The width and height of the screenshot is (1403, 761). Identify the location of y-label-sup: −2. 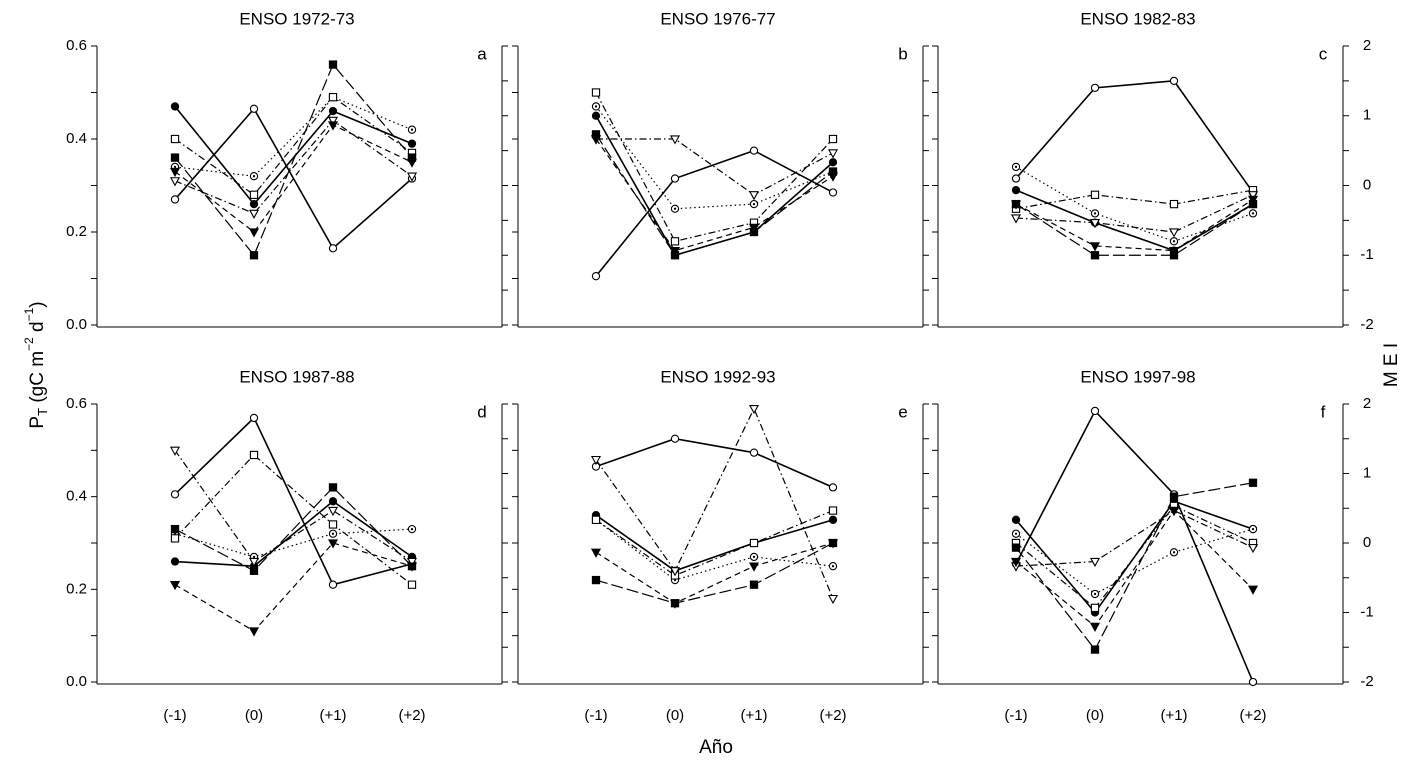
(29, 344).